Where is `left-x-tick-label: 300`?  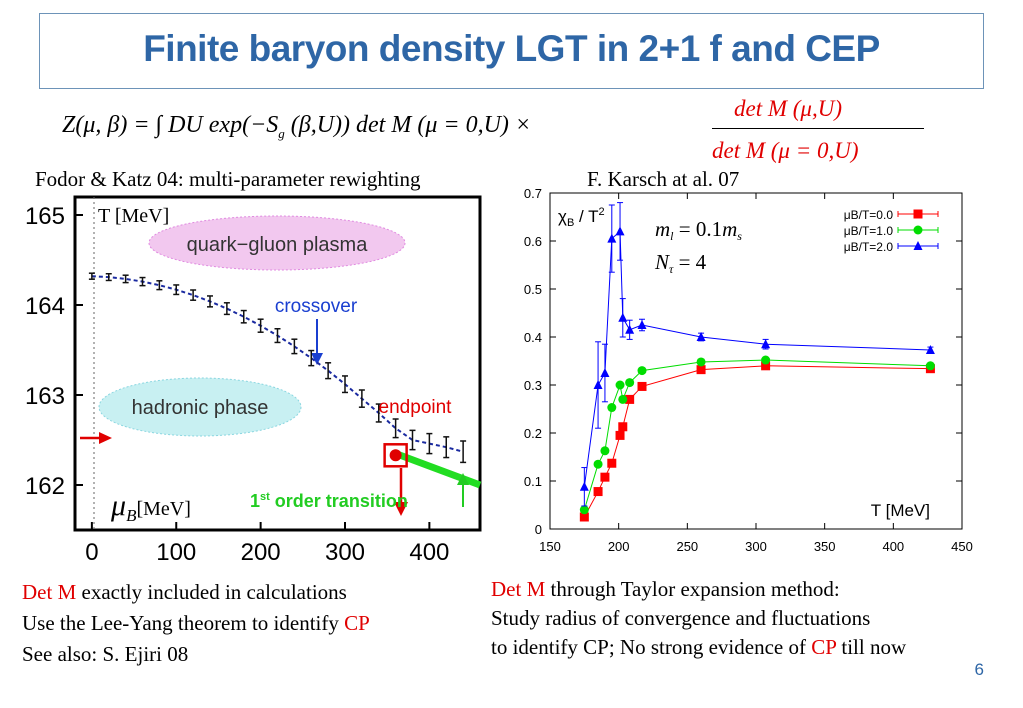 left-x-tick-label: 300 is located at coordinates (345, 552).